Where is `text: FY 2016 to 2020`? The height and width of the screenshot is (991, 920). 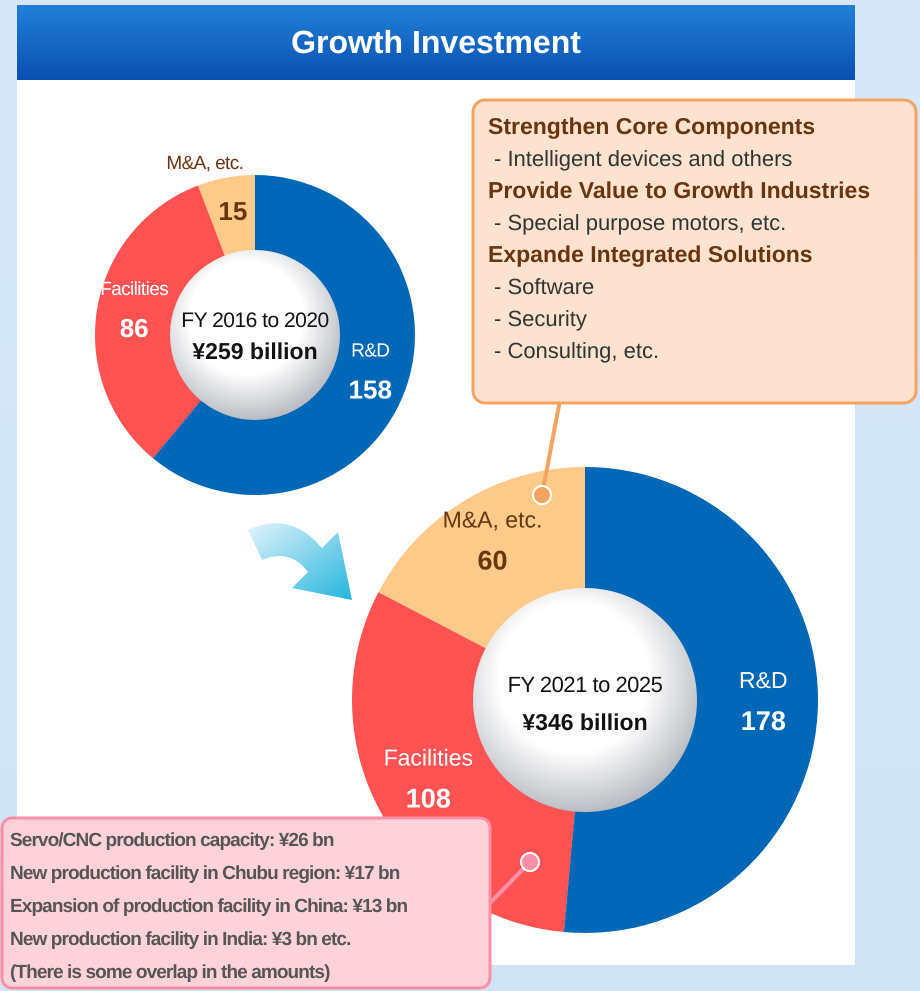
text: FY 2016 to 2020 is located at coordinates (255, 320).